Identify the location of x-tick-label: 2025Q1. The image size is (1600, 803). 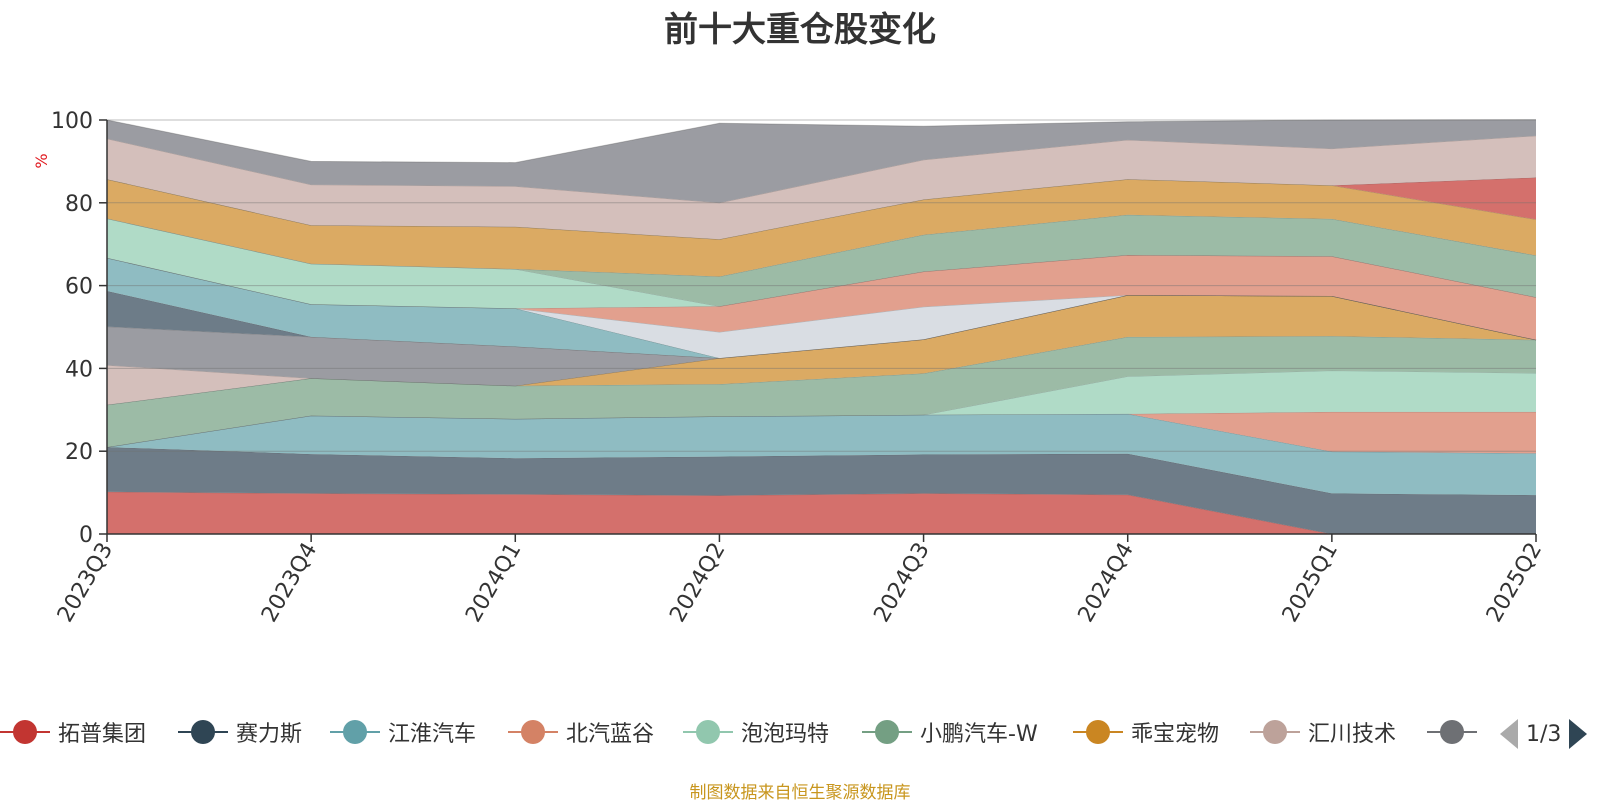
(1310, 583).